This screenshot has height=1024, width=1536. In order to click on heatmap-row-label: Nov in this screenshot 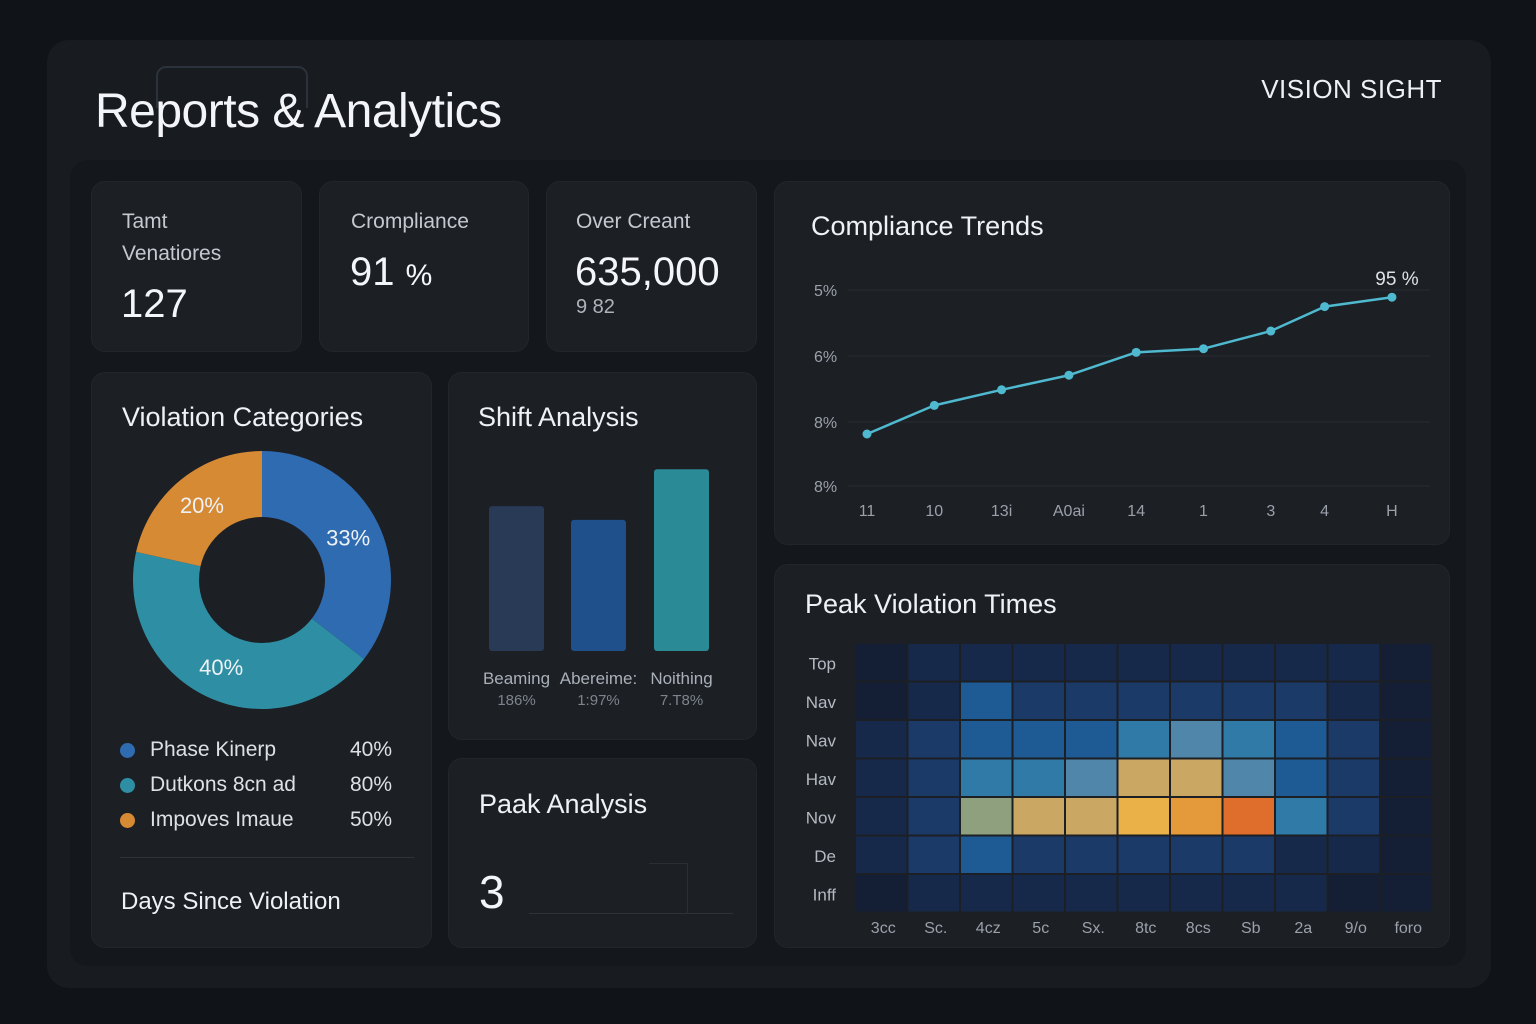, I will do `click(821, 817)`.